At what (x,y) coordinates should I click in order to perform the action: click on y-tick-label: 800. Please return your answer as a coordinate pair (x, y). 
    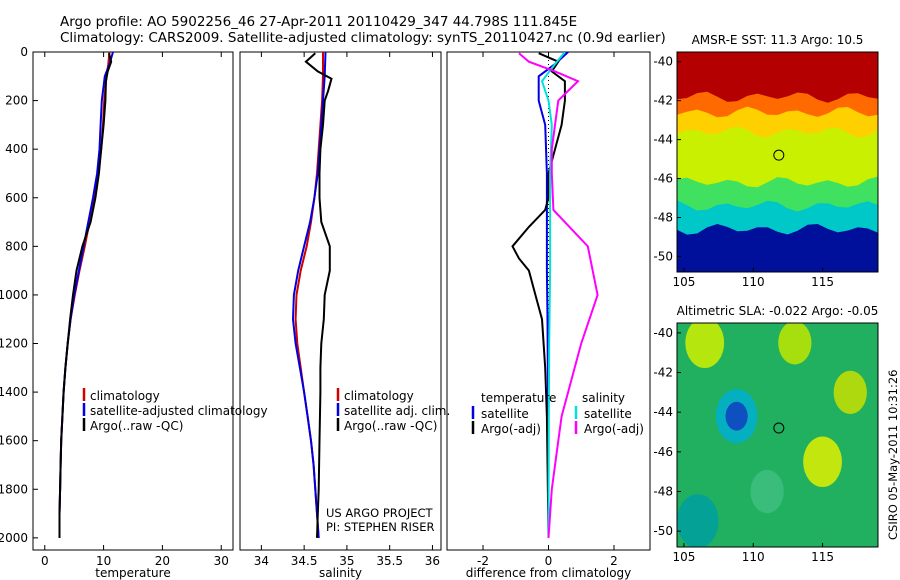
    Looking at the image, I should click on (16, 246).